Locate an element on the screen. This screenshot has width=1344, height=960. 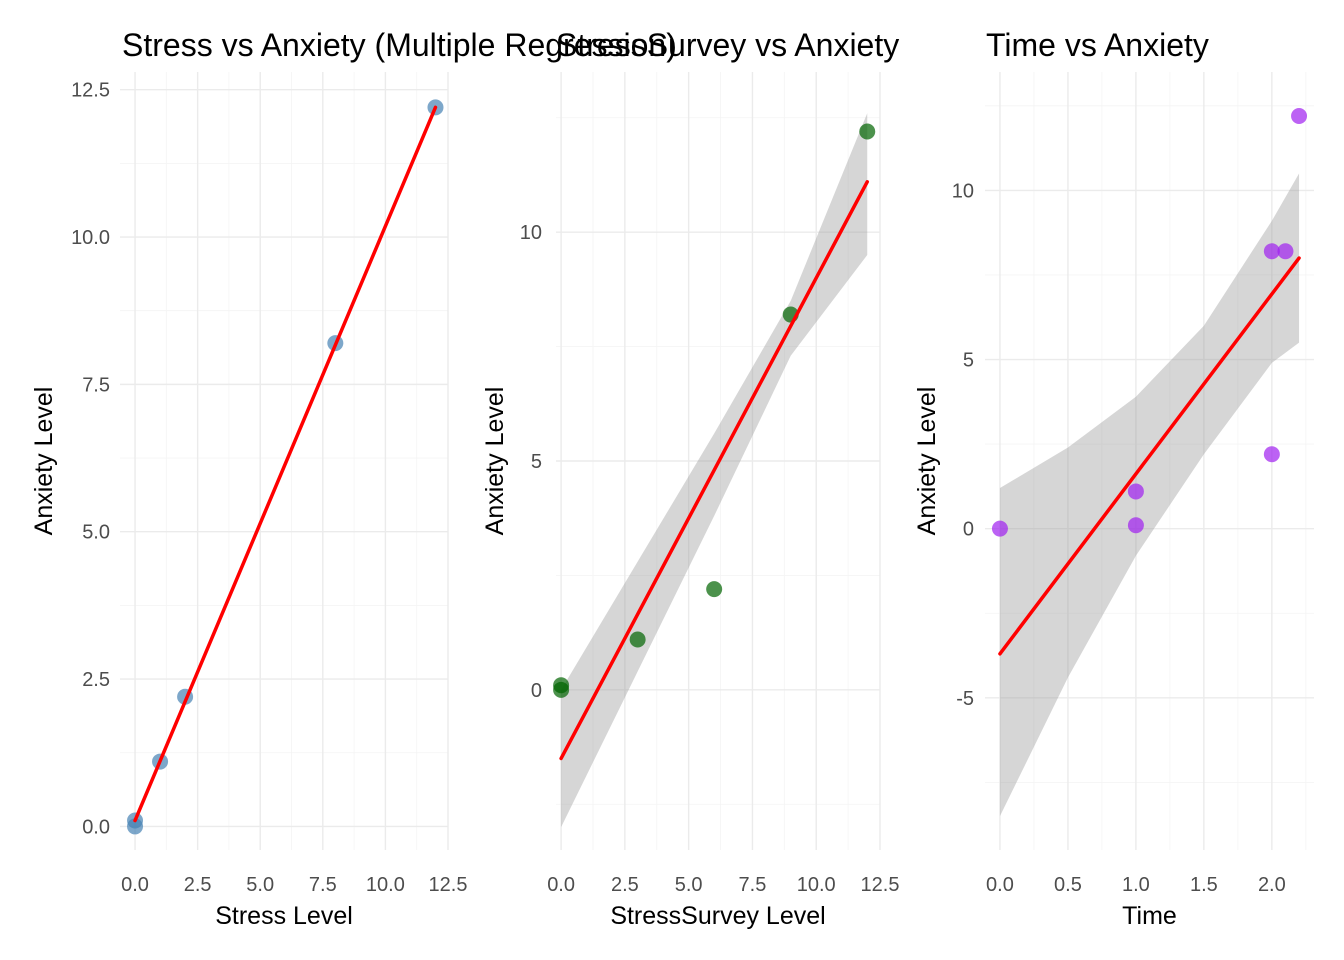
y-tick-label: 7.5 is located at coordinates (96, 385).